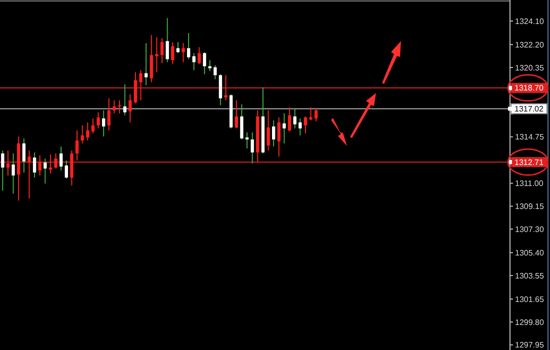  What do you see at coordinates (529, 229) in the screenshot?
I see `y-tick-label: 1307.30` at bounding box center [529, 229].